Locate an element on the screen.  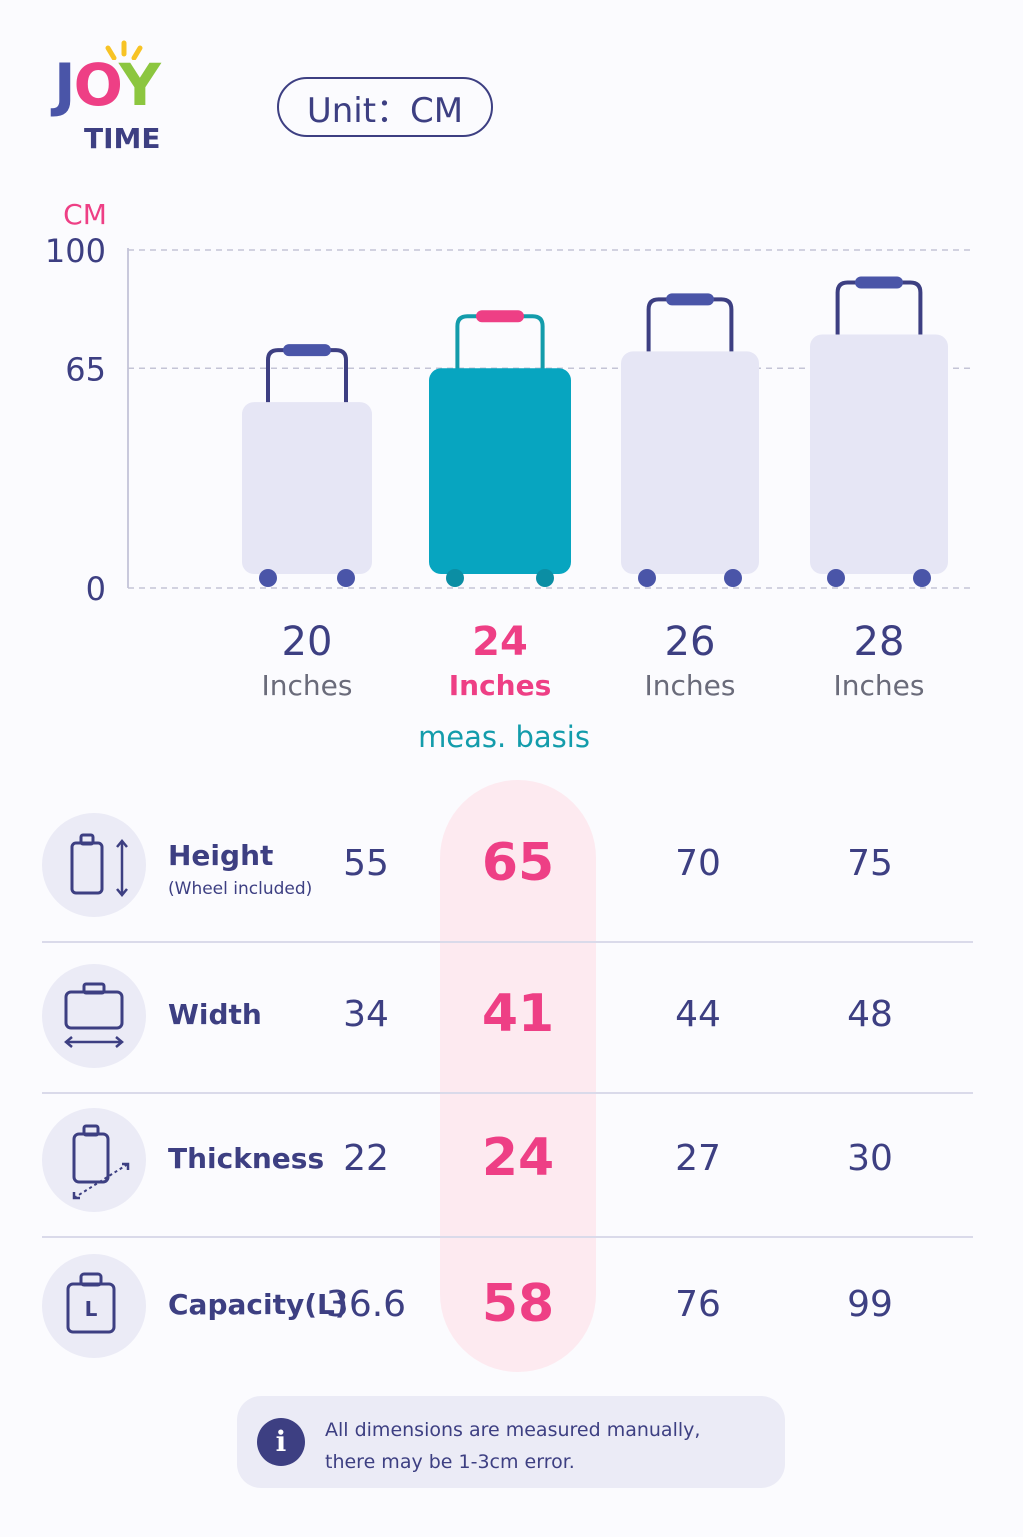
table-cell: 34 is located at coordinates (366, 1014).